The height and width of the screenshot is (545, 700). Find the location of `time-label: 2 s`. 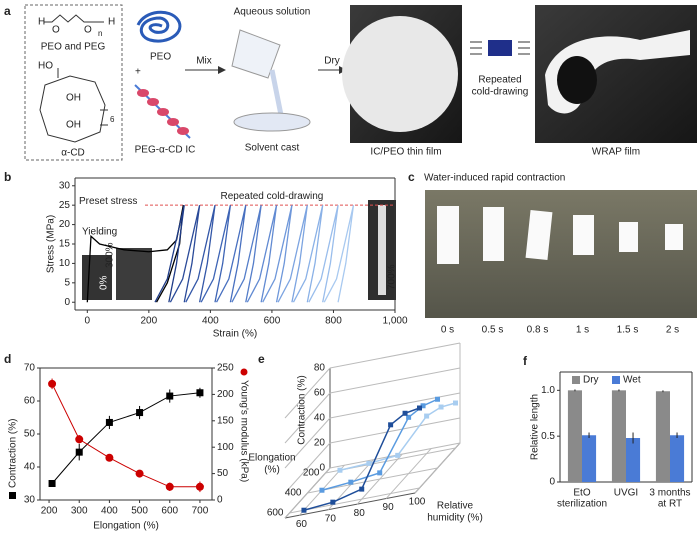

time-label: 2 s is located at coordinates (672, 330).